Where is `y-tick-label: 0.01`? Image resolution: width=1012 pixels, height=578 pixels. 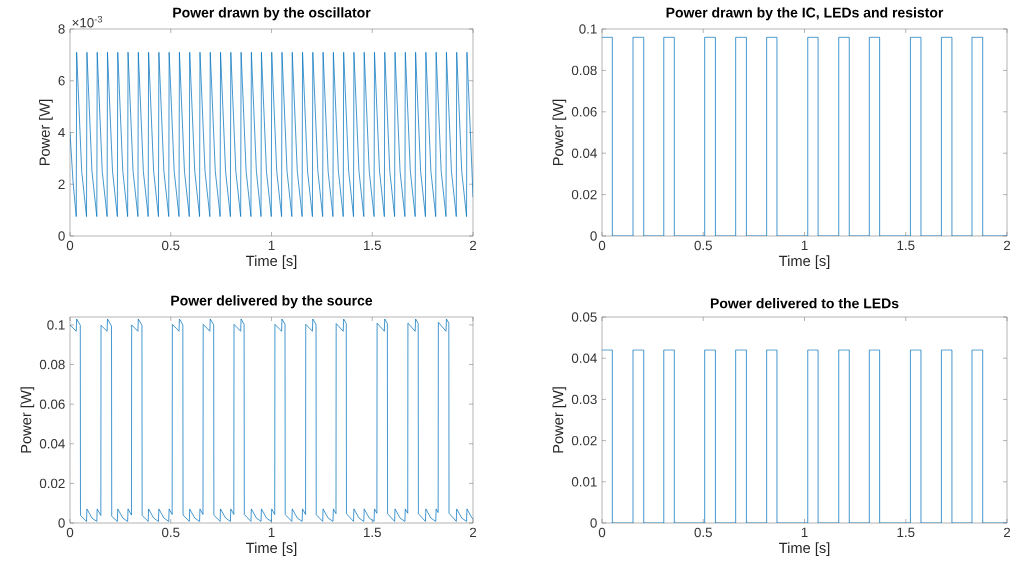
y-tick-label: 0.01 is located at coordinates (584, 482).